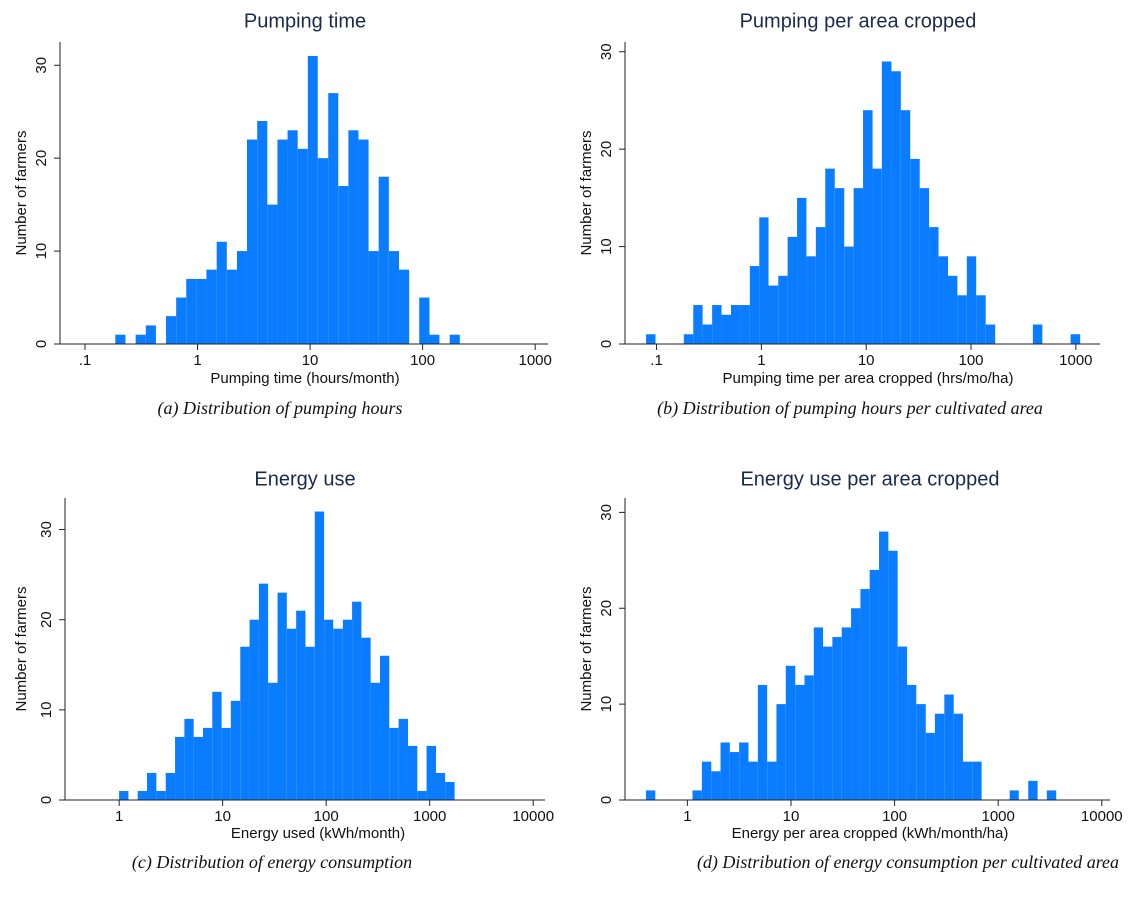 The height and width of the screenshot is (908, 1132). I want to click on x-axis-label: Energy used (kWh/month), so click(318, 833).